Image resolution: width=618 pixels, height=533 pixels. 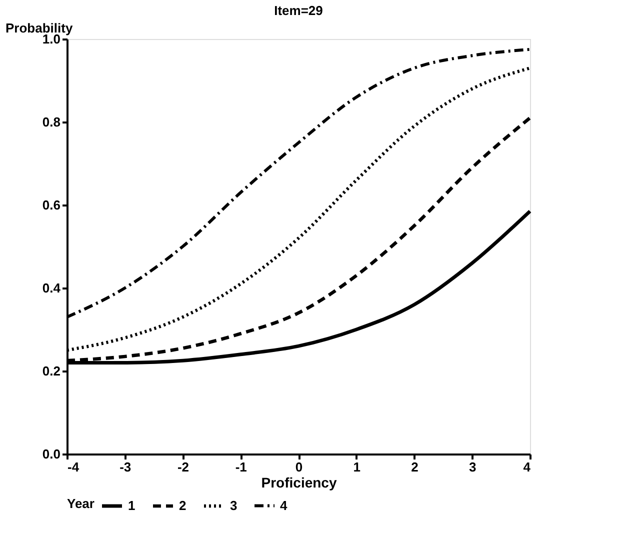 I want to click on y-tick-label: 0.8, so click(x=51, y=122).